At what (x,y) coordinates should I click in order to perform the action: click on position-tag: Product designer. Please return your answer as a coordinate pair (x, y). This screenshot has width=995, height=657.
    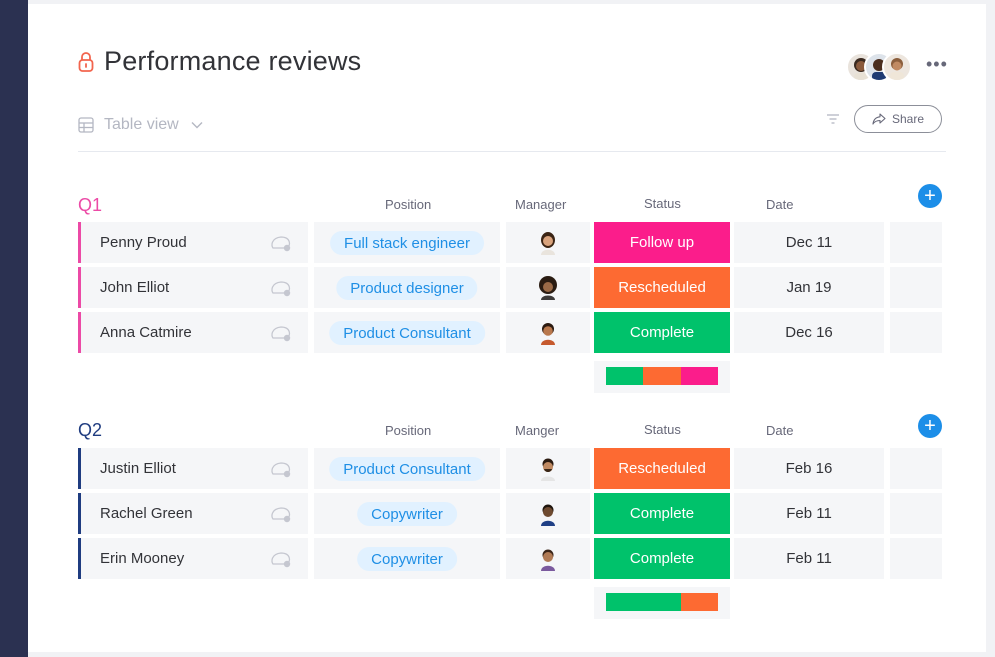
    Looking at the image, I should click on (407, 288).